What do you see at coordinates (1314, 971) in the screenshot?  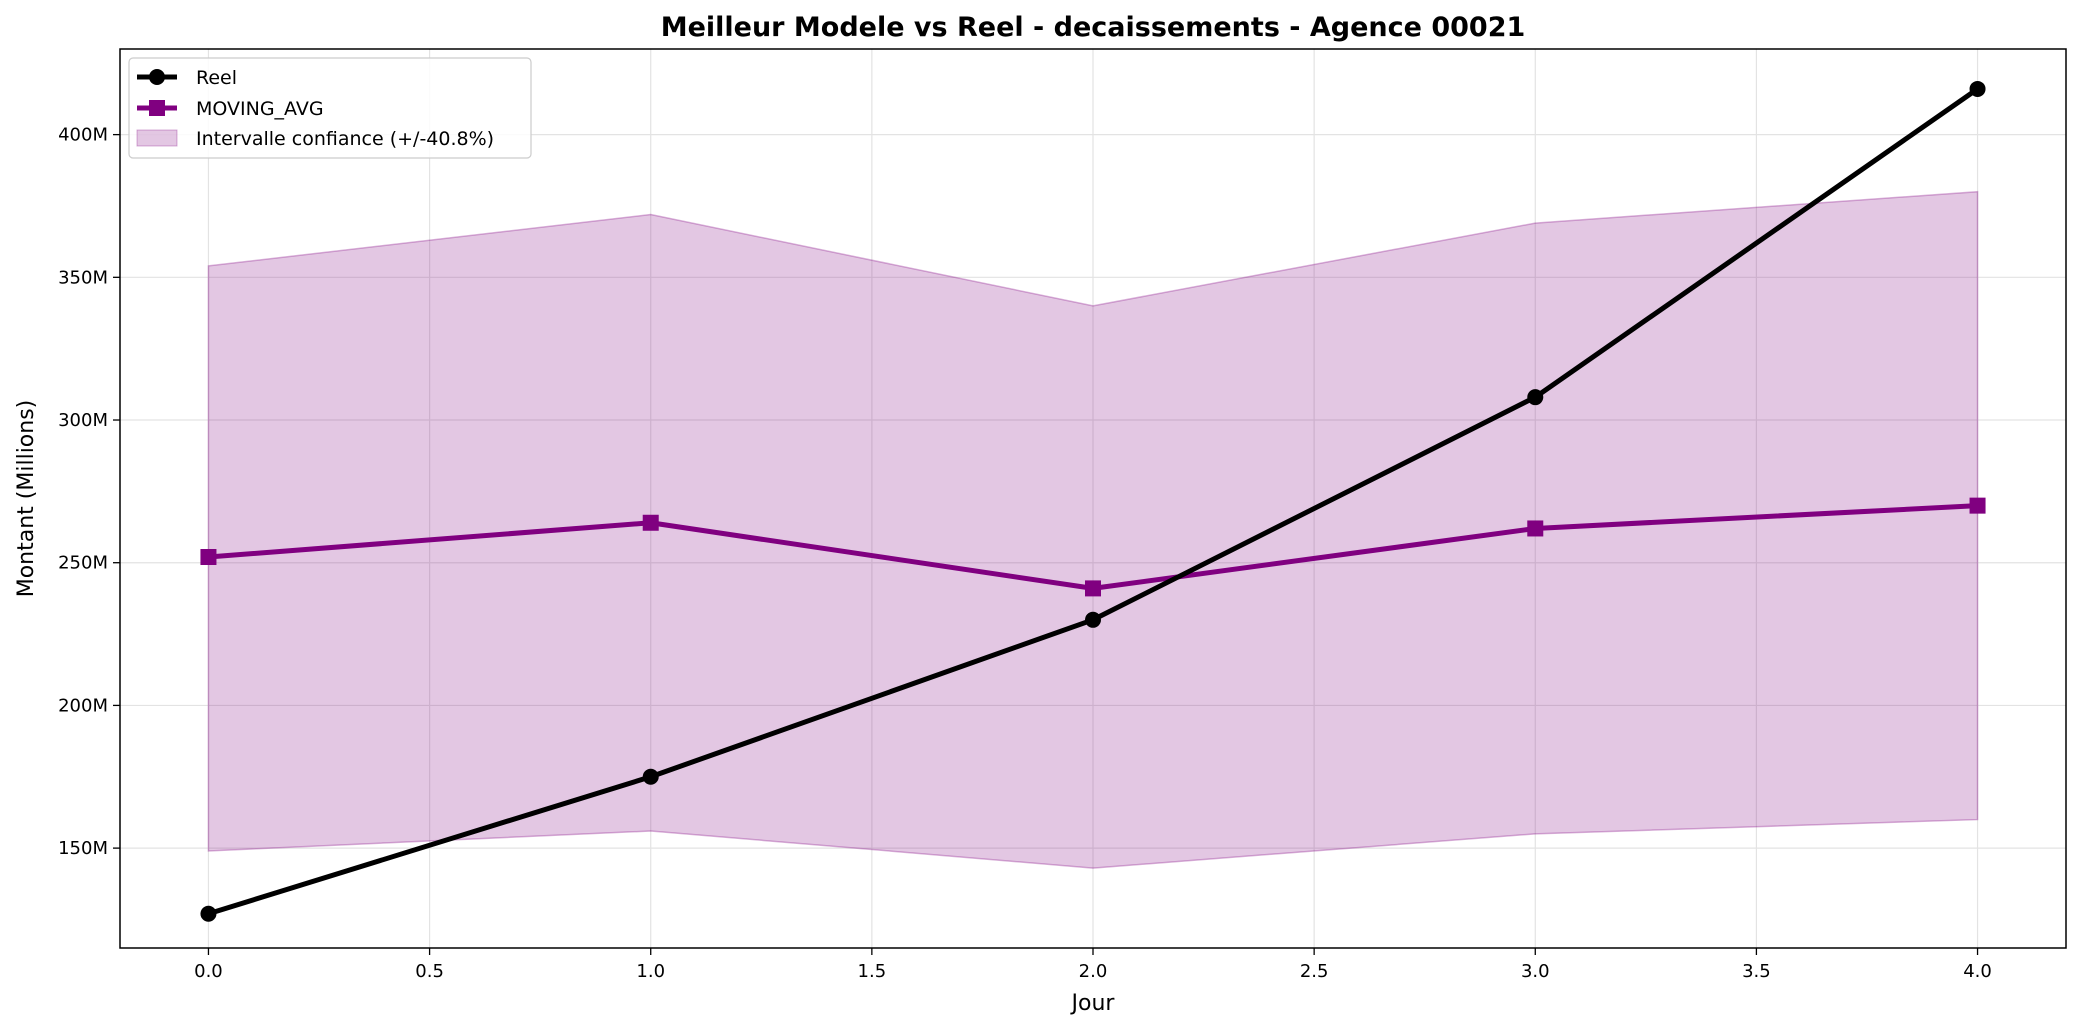 I see `x-tick-label: 2.5` at bounding box center [1314, 971].